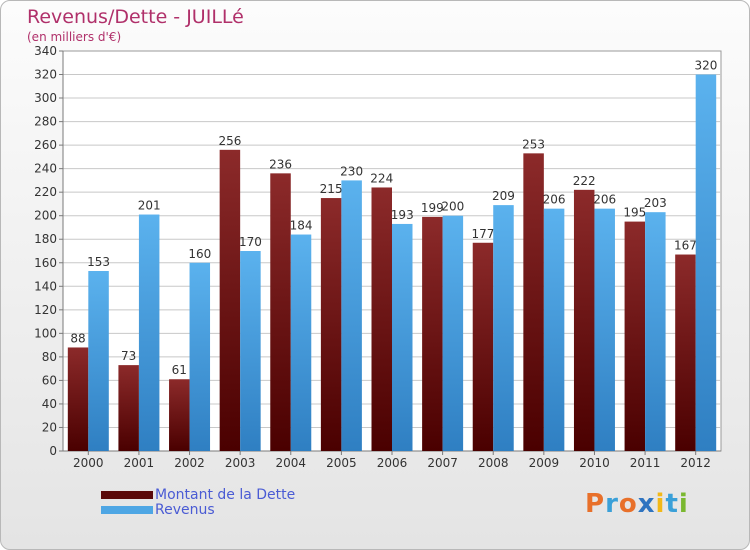 Image resolution: width=750 pixels, height=550 pixels. What do you see at coordinates (45, 192) in the screenshot?
I see `y-tick-label: 220` at bounding box center [45, 192].